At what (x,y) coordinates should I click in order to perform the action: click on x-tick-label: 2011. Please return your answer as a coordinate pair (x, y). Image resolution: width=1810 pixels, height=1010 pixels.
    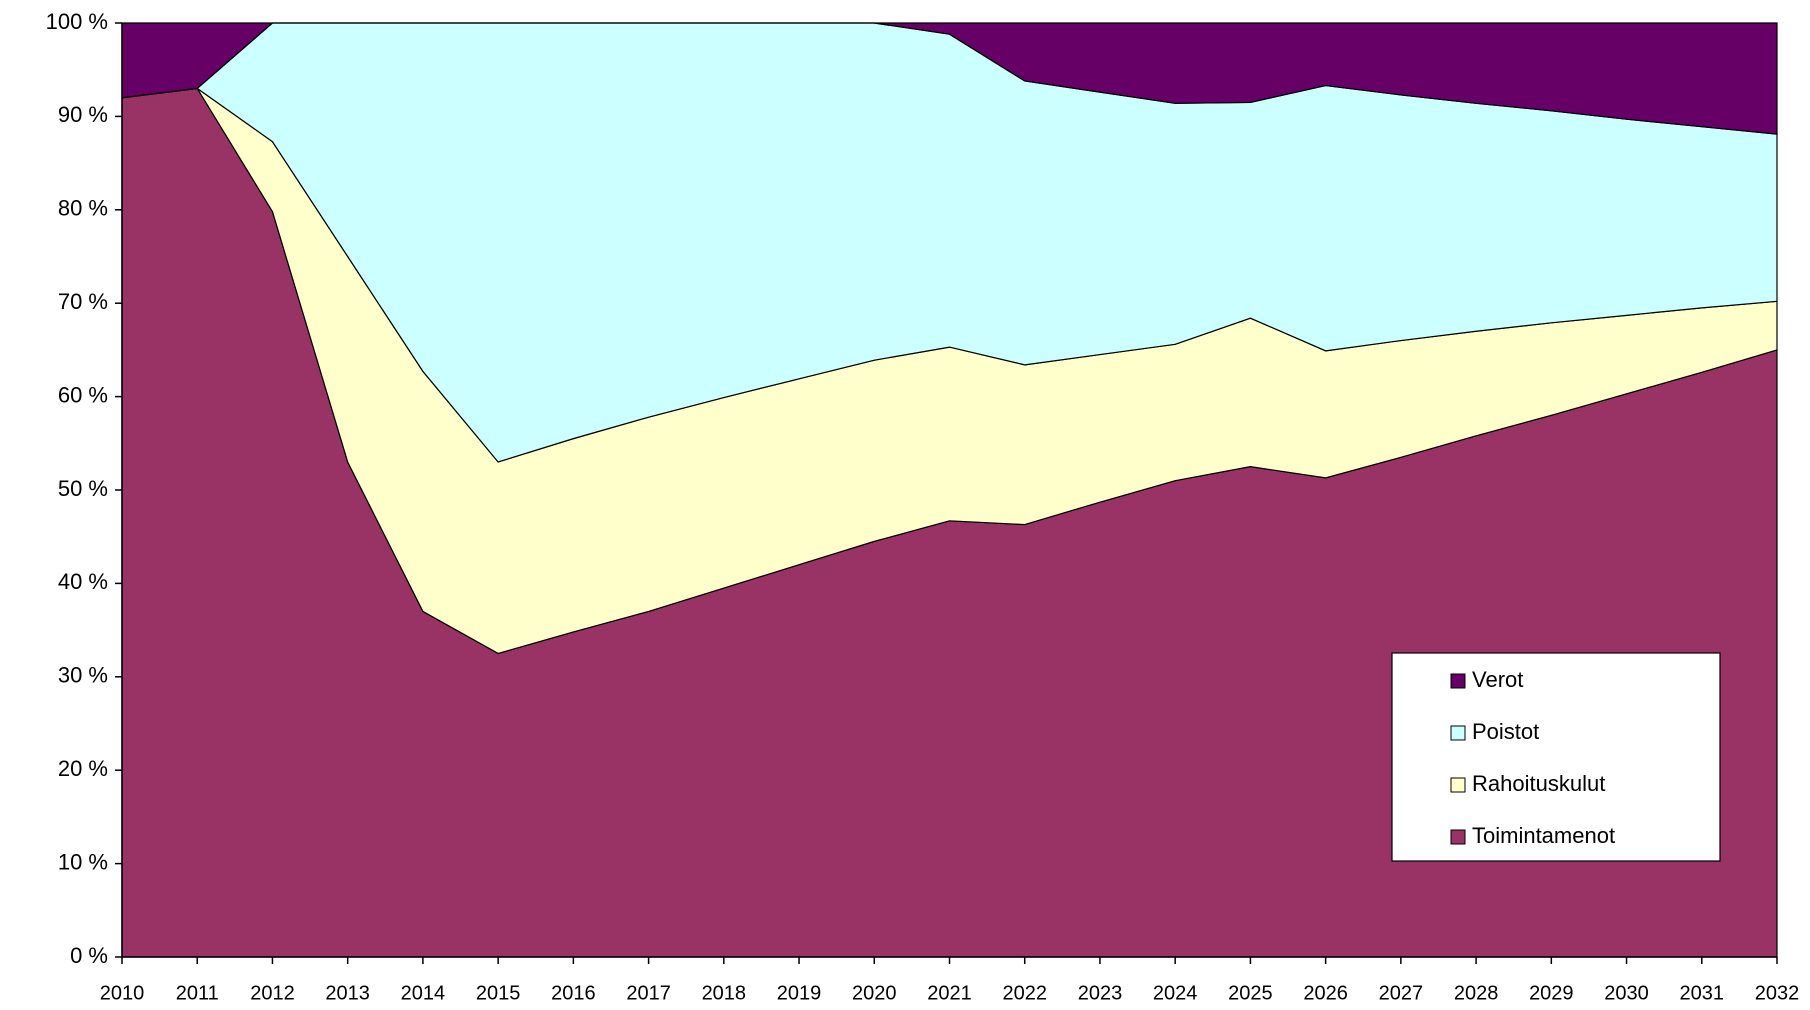
    Looking at the image, I should click on (197, 993).